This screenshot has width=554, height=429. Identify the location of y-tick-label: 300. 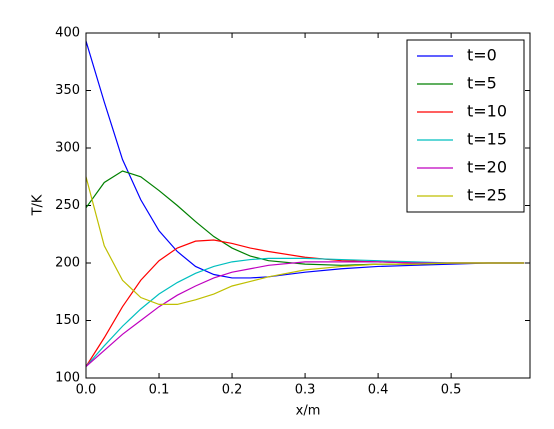
(67, 148).